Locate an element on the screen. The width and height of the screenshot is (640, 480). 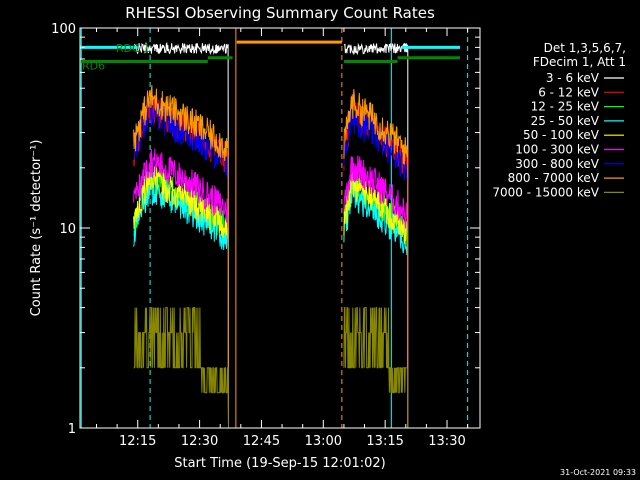
y-tick-label: 1 is located at coordinates (72, 429).